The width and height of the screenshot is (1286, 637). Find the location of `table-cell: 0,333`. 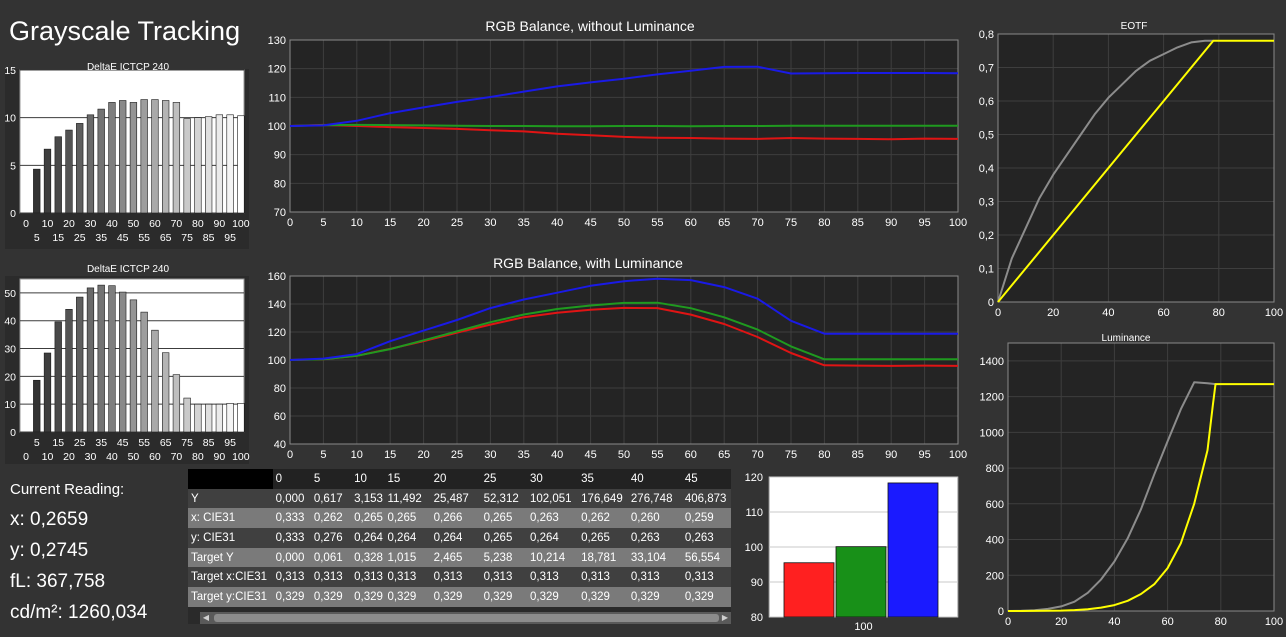

table-cell: 0,333 is located at coordinates (291, 518).